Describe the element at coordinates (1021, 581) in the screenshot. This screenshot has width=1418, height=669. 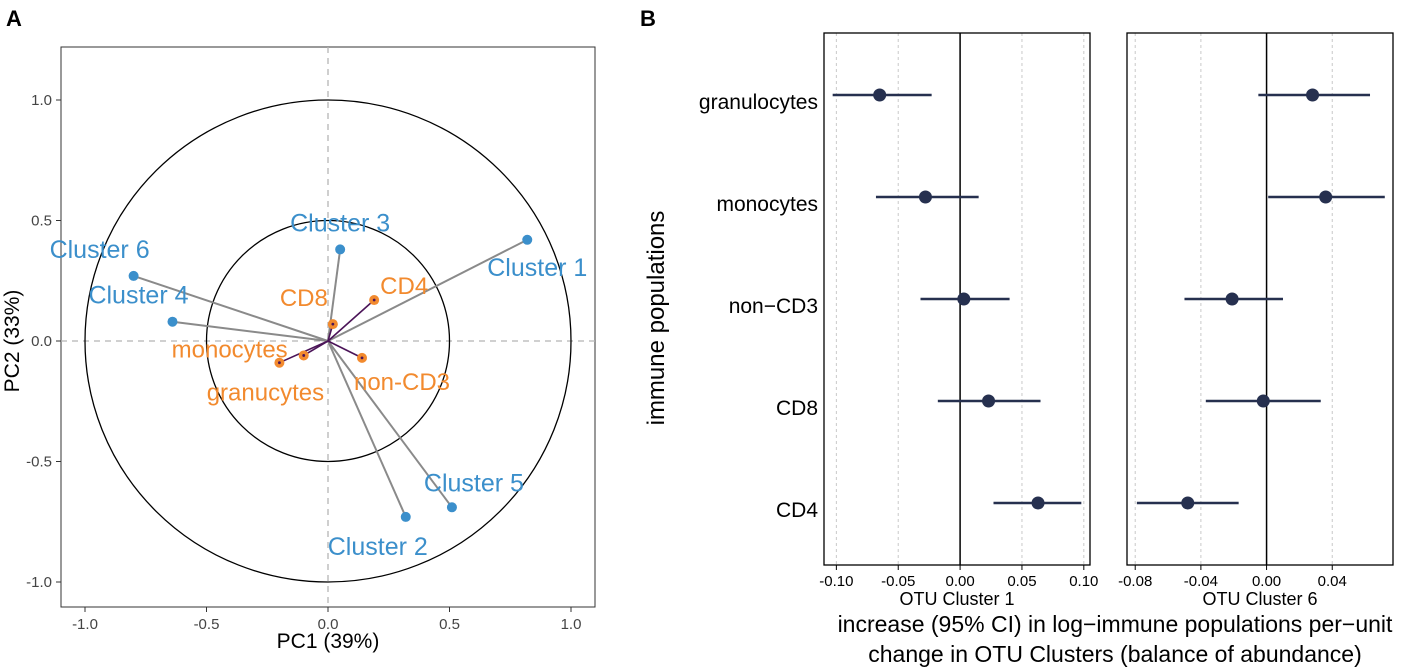
I see `otu-cluster-1-x-tick-label: 0.05` at that location.